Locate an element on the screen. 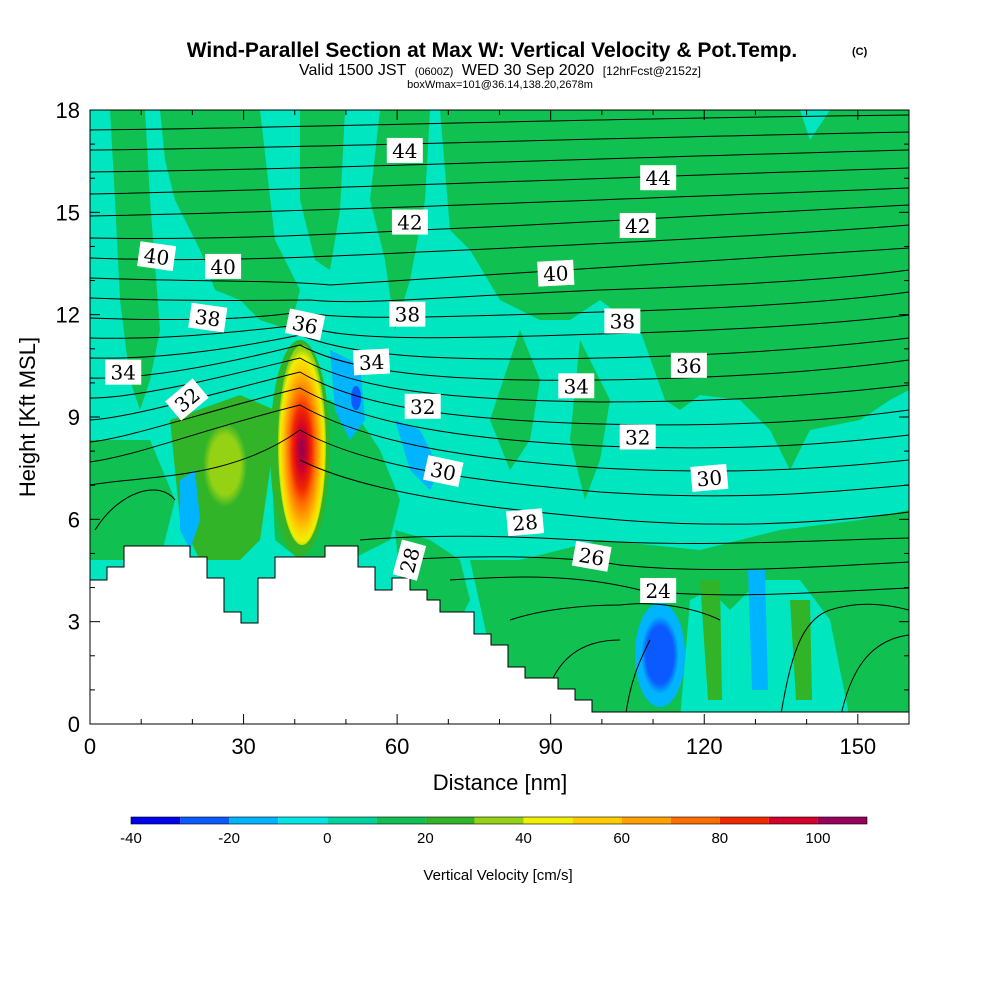 The width and height of the screenshot is (1000, 1000). y-tick-label: 0 is located at coordinates (74, 724).